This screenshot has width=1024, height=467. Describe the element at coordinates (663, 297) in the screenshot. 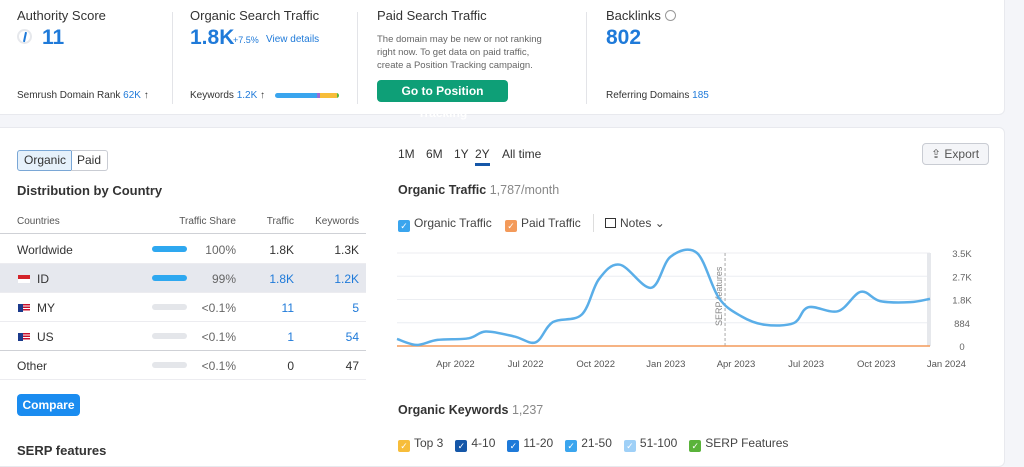

I see `organic-traffic-line` at that location.